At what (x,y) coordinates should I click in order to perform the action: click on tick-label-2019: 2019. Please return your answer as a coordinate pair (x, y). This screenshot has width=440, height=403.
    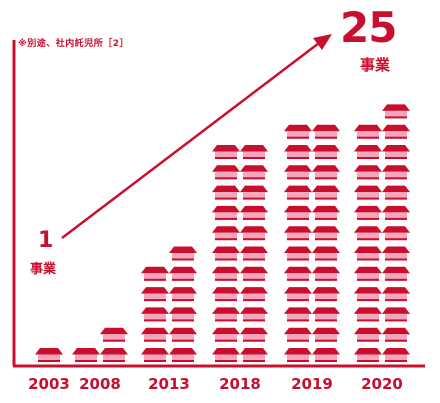
    Looking at the image, I should click on (312, 384).